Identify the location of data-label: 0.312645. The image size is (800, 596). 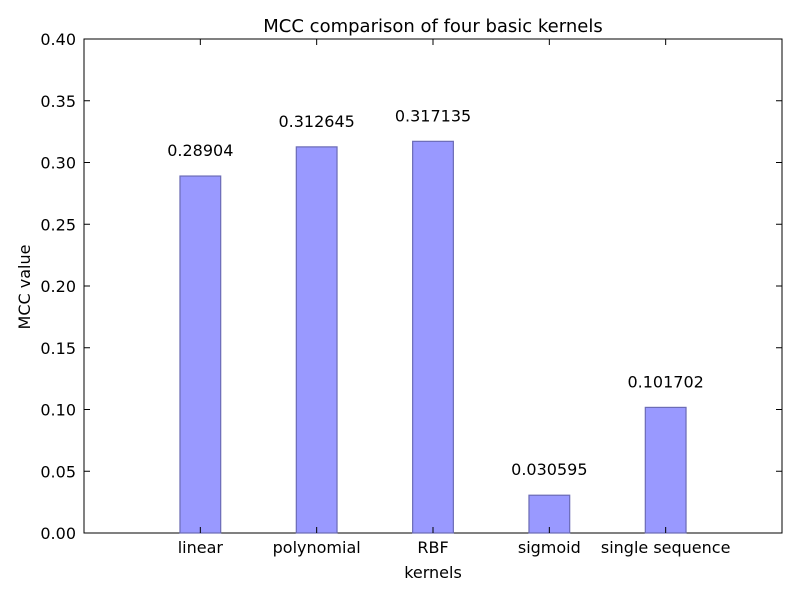
(316, 121).